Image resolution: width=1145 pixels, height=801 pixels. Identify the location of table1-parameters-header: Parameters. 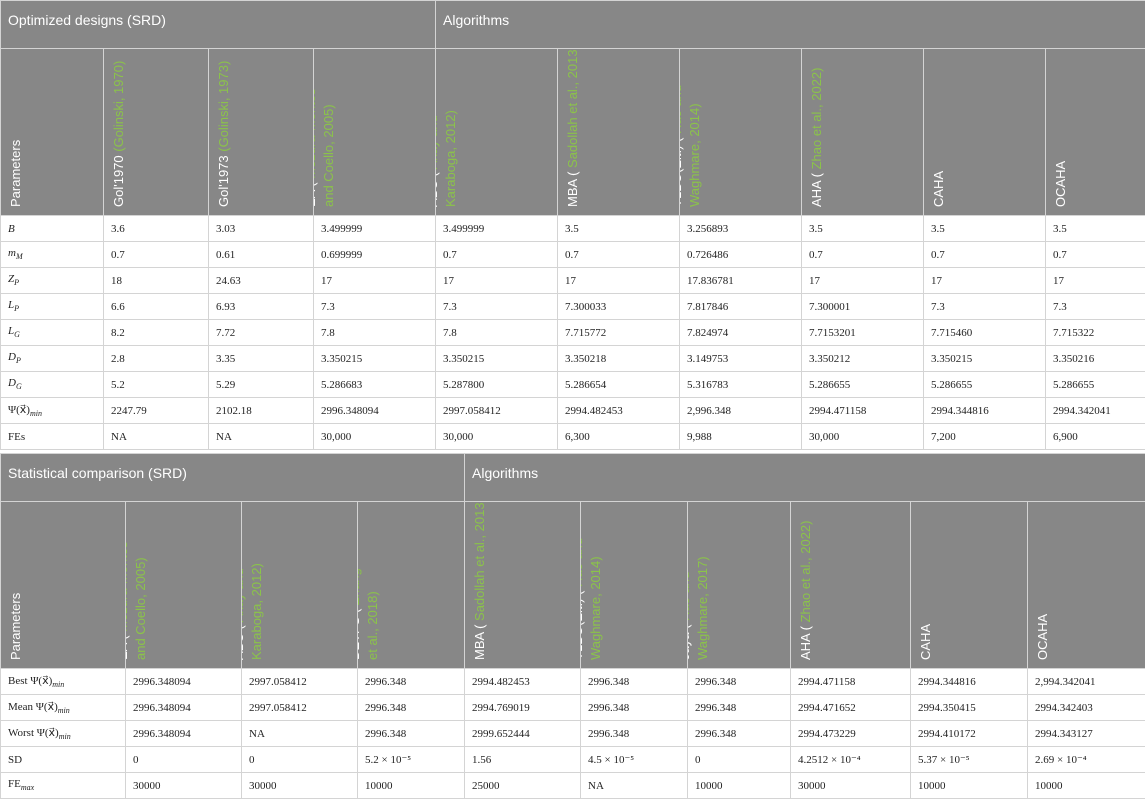
(52, 132).